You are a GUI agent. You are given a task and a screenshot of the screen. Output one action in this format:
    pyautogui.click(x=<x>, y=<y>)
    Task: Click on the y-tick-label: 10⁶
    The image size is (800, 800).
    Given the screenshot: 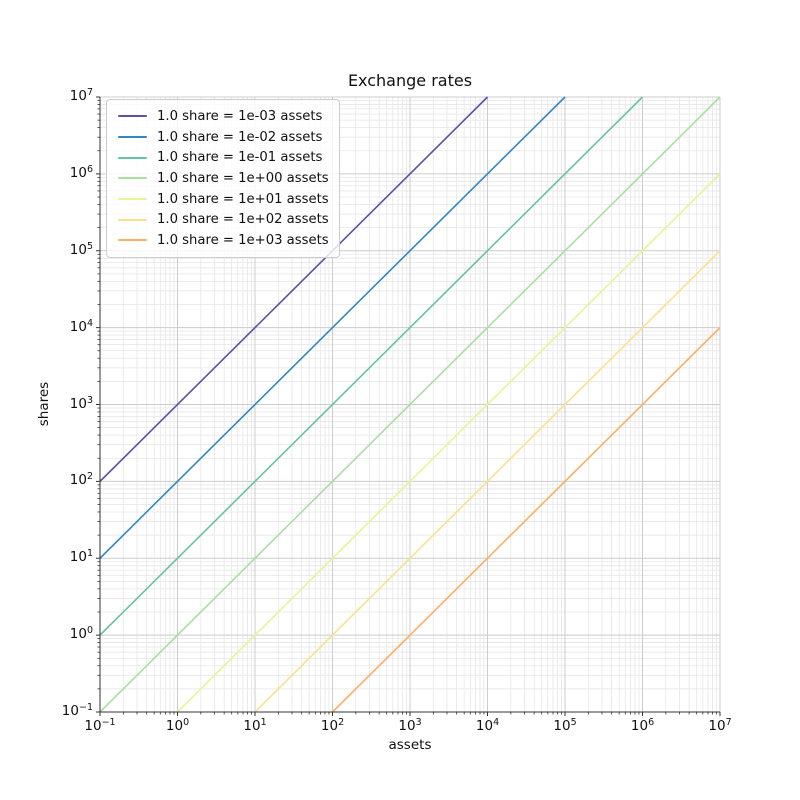 What is the action you would take?
    pyautogui.click(x=81, y=172)
    